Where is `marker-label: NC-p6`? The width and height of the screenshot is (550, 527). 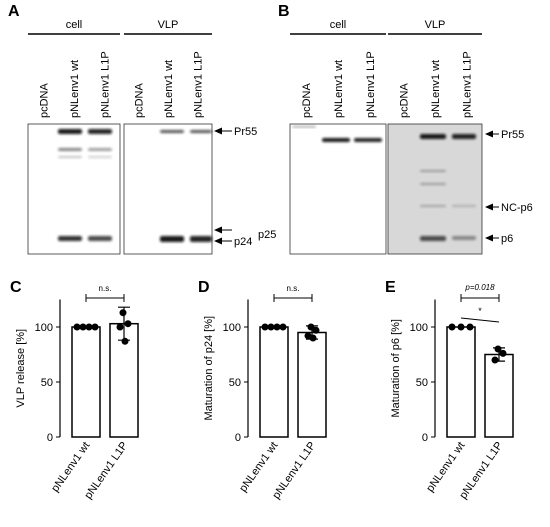
marker-label: NC-p6 is located at coordinates (517, 208).